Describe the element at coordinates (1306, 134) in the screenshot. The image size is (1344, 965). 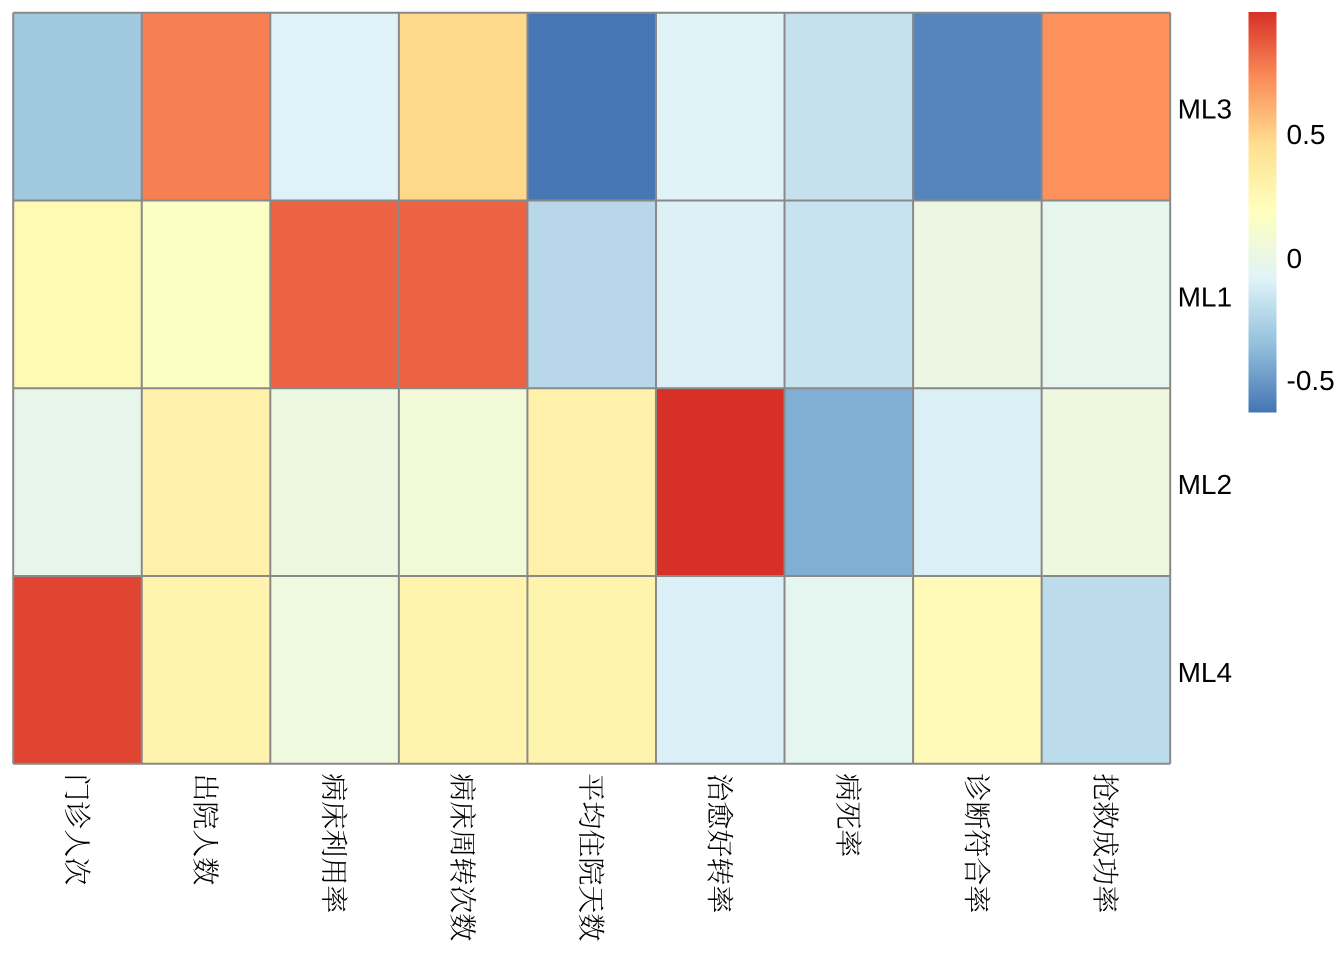
I see `svg-text: 0.5` at that location.